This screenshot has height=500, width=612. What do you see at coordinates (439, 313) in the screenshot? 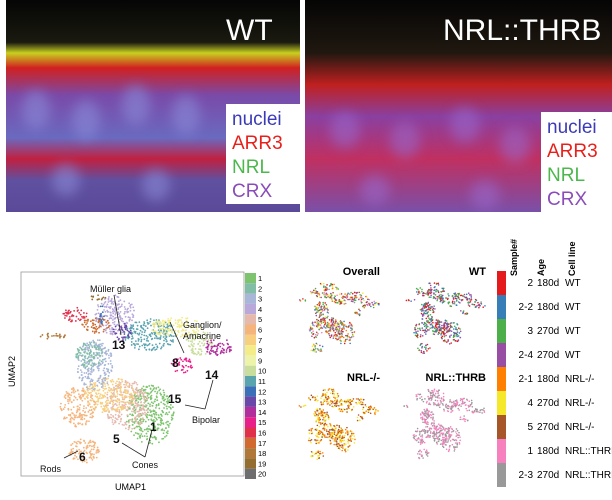
I see `subpanel-wt: WT` at bounding box center [439, 313].